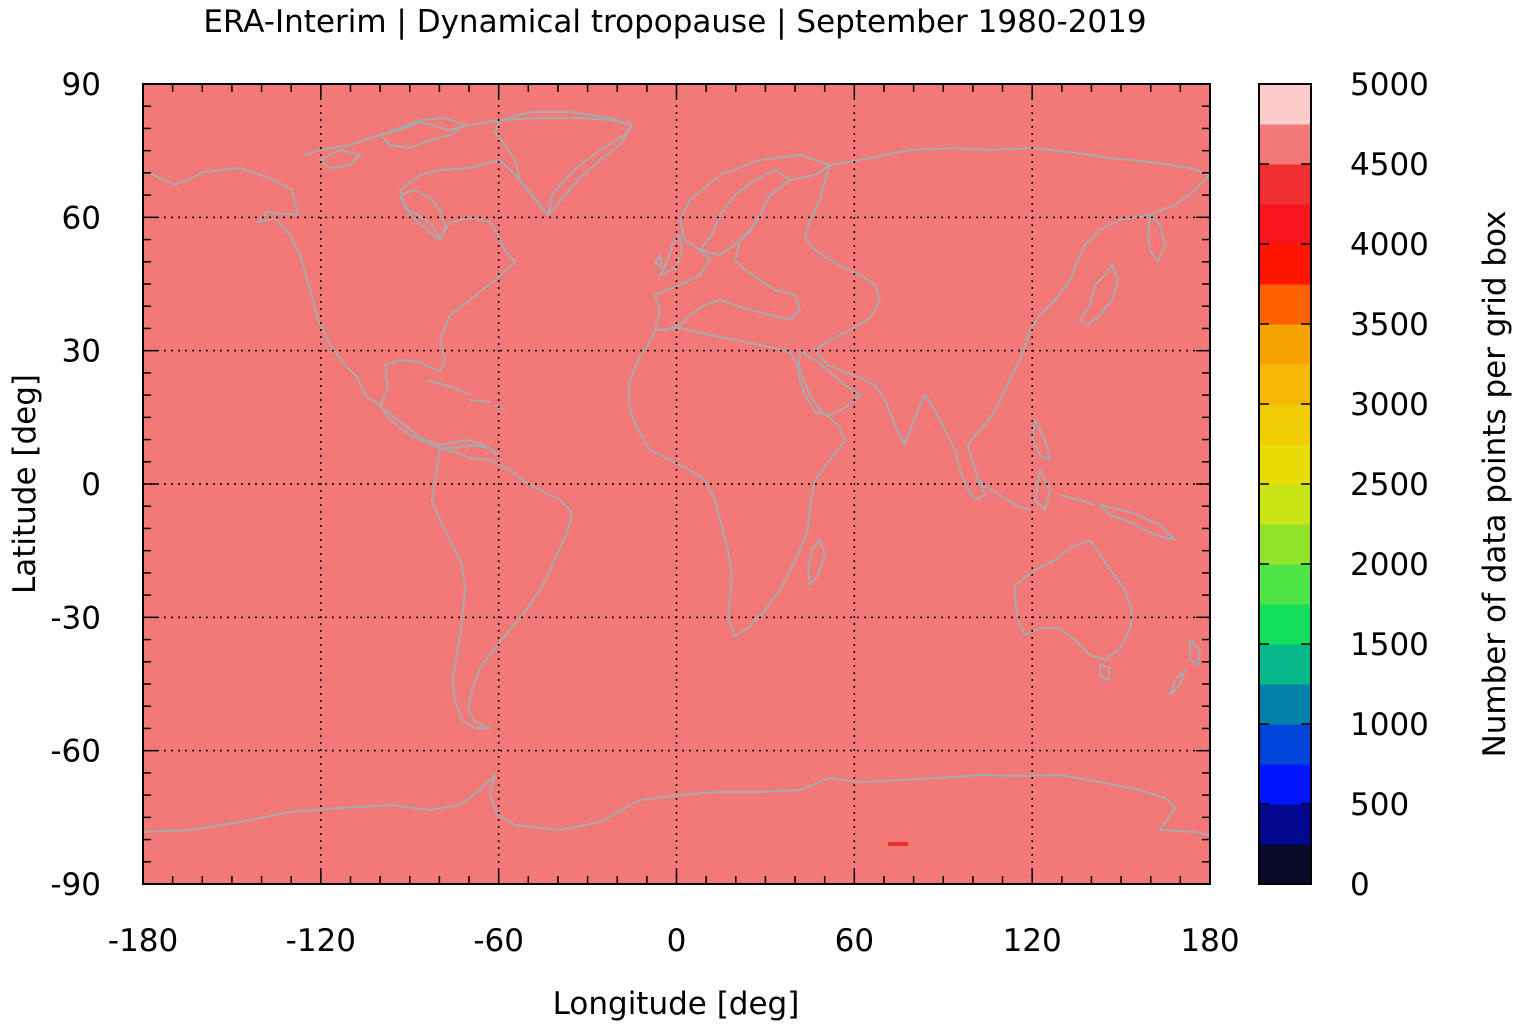  I want to click on x-tick-labels: -180 -120 -60 0 60 120 180, so click(674, 941).